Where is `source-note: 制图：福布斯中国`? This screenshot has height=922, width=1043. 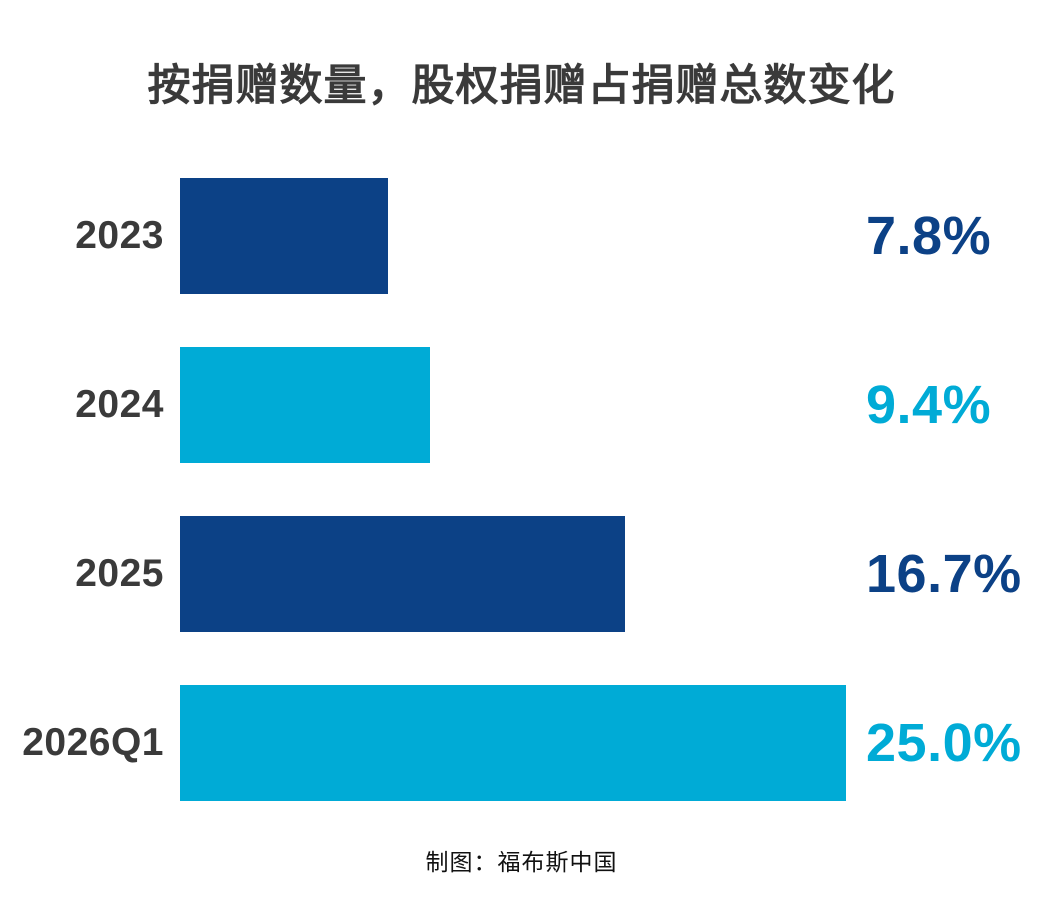
source-note: 制图：福布斯中国 is located at coordinates (521, 861).